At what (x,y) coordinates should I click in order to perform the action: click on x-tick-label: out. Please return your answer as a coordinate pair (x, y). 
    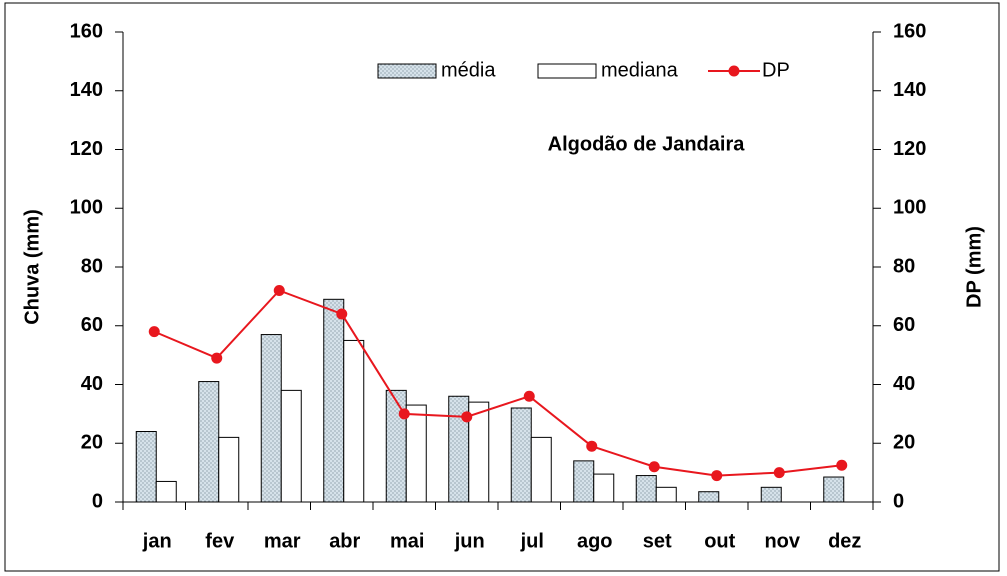
    Looking at the image, I should click on (719, 541).